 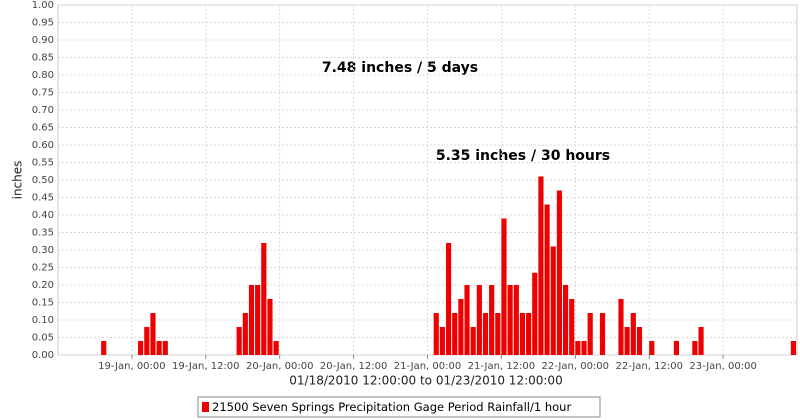 I want to click on y-tick-label: 0.15, so click(x=43, y=303).